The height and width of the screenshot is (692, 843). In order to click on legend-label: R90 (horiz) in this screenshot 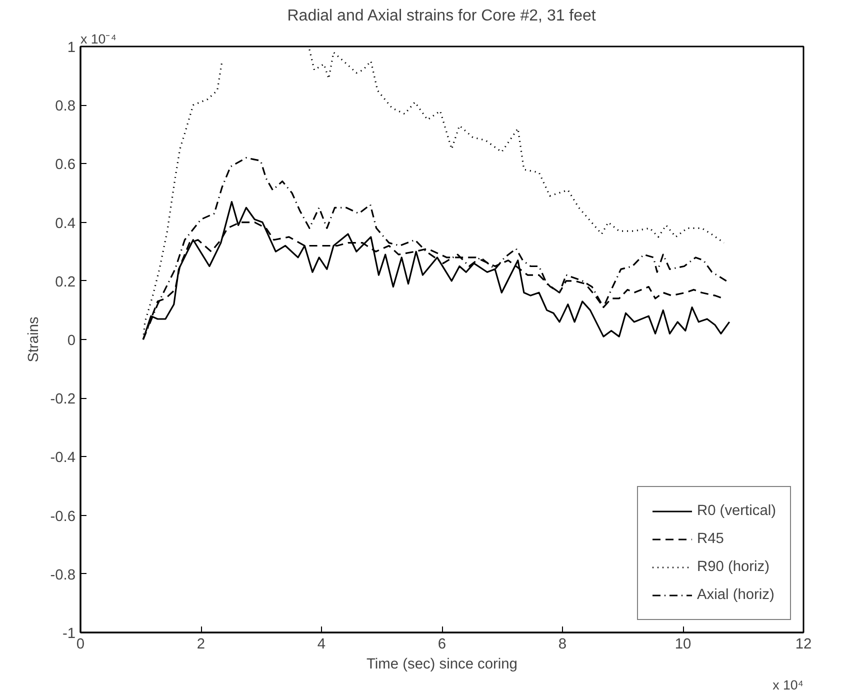, I will do `click(733, 567)`.